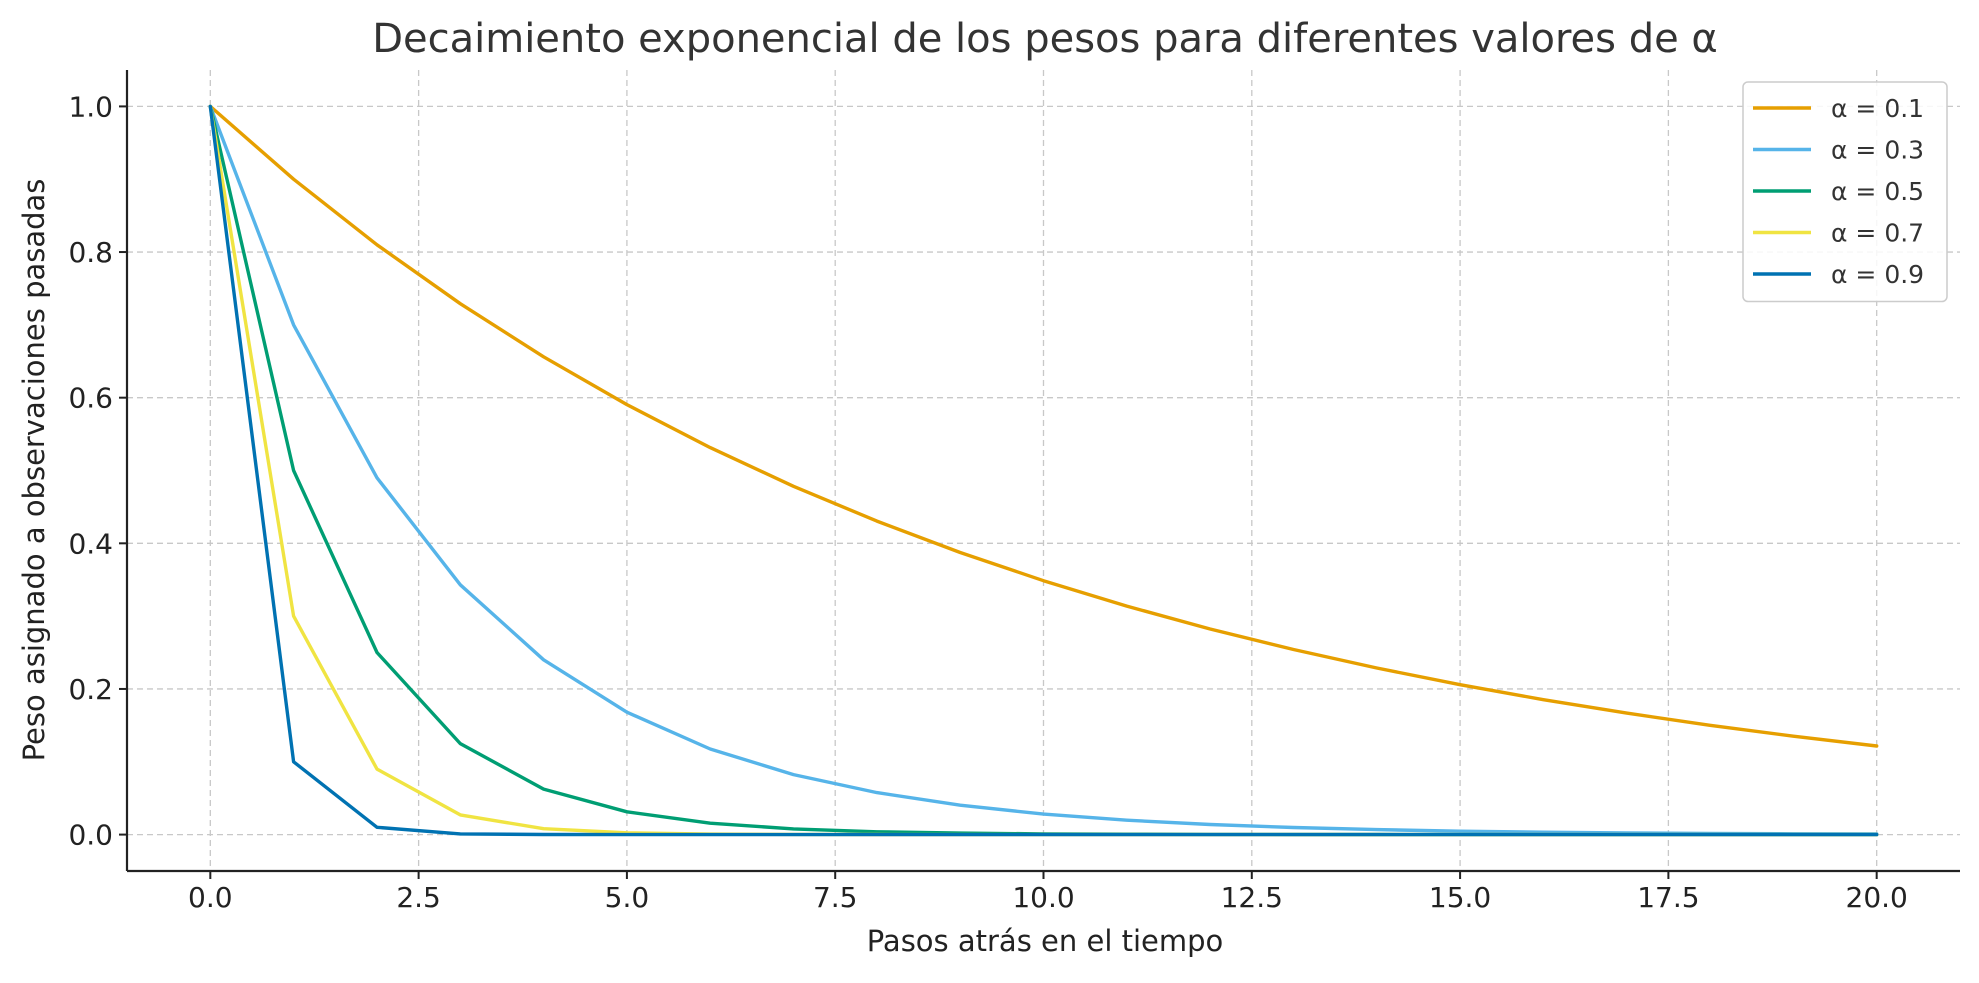 The height and width of the screenshot is (983, 1979). I want to click on legend: α = 0.1 α = 0.3 α = 0.5 α = 0.7 α = 0.9, so click(1845, 192).